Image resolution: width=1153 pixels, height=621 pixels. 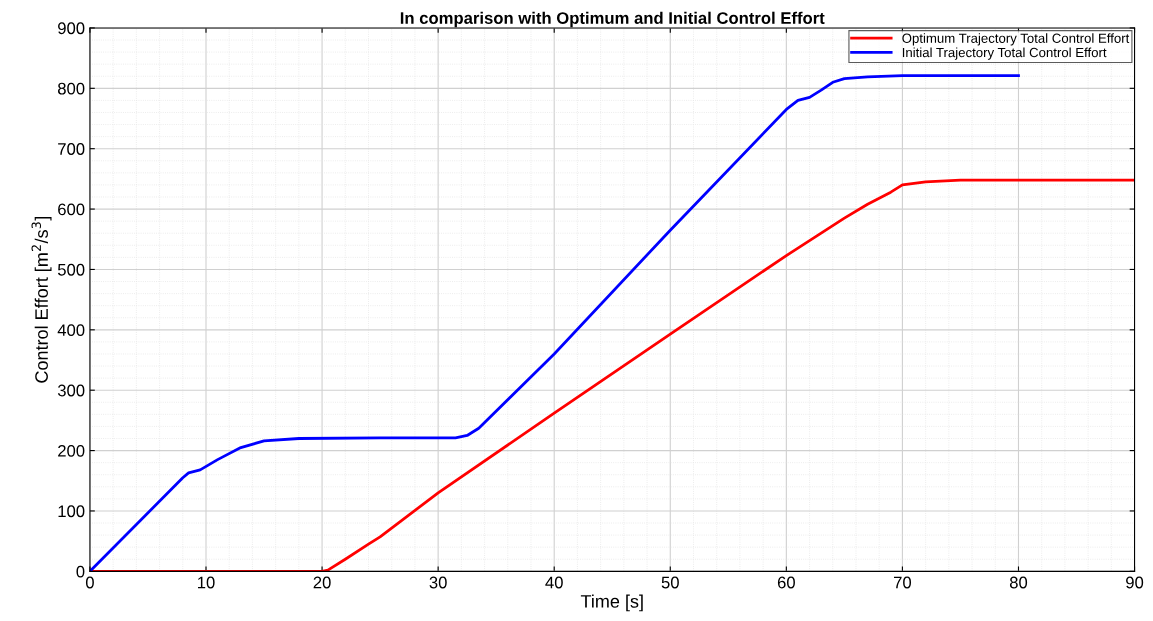 I want to click on x-tick-label: 90, so click(x=1135, y=582).